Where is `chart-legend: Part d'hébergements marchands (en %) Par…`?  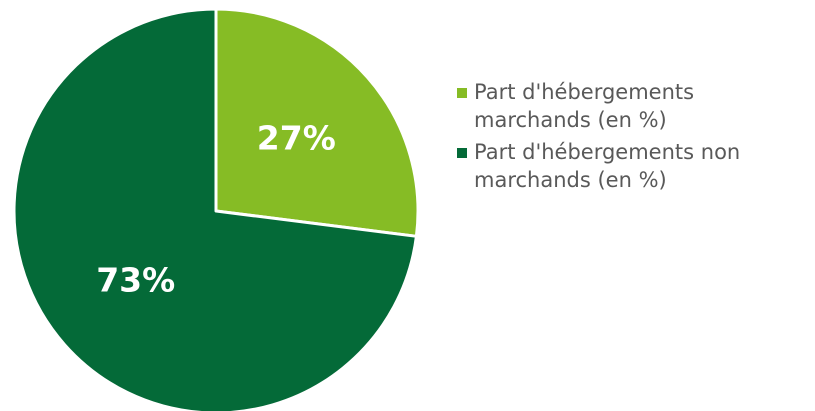
chart-legend: Part d'hébergements marchands (en %) Par… is located at coordinates (632, 138).